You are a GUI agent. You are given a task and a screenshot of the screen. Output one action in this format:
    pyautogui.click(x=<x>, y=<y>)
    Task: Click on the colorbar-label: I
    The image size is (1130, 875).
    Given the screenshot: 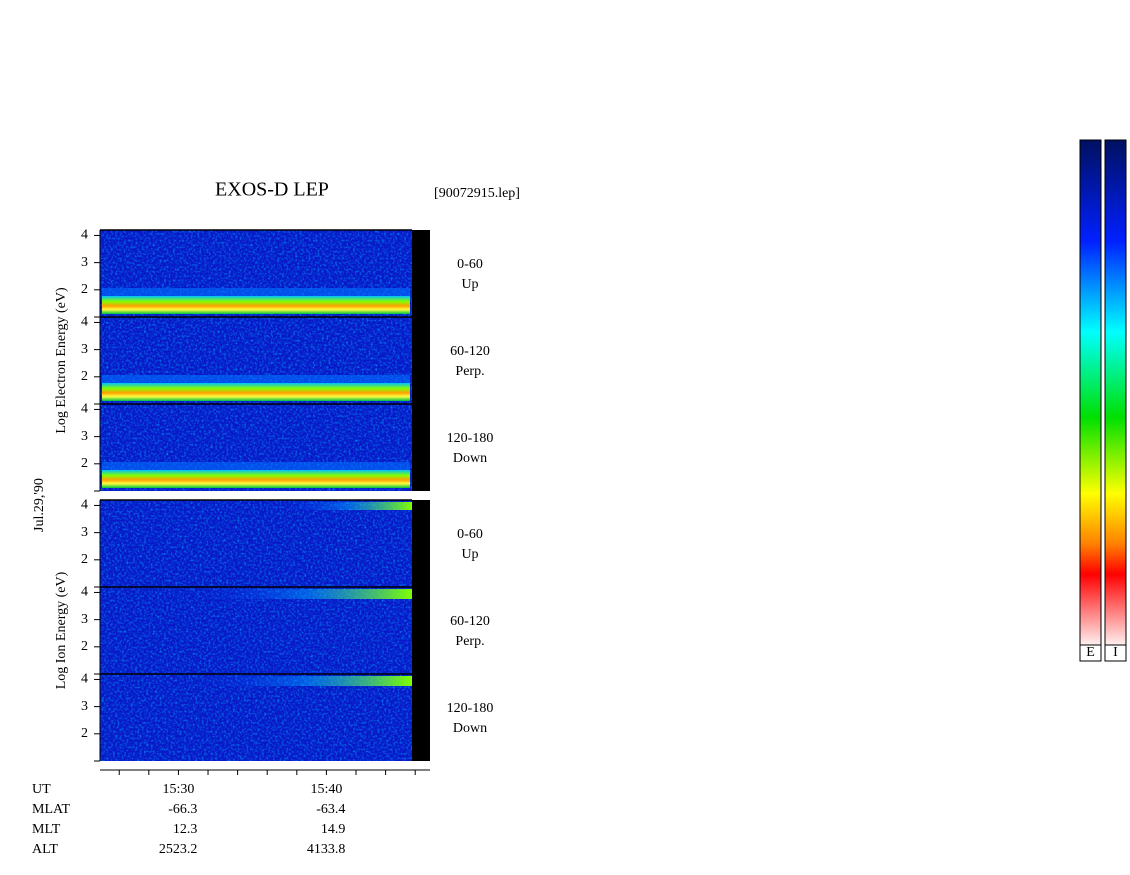 What is the action you would take?
    pyautogui.click(x=1115, y=652)
    